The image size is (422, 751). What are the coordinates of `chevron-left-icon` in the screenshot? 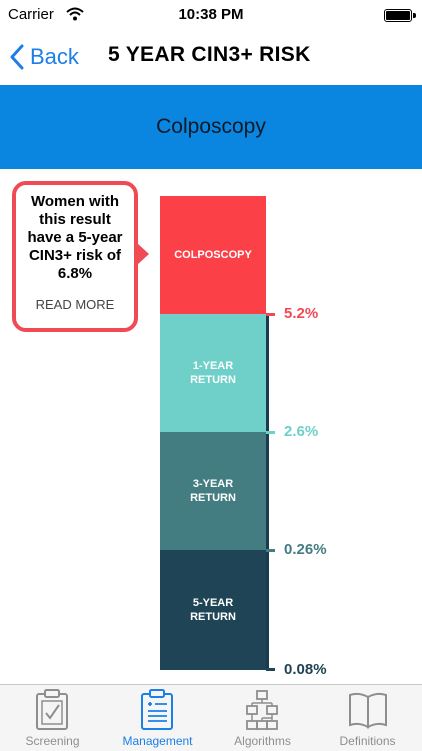 It's located at (17, 57).